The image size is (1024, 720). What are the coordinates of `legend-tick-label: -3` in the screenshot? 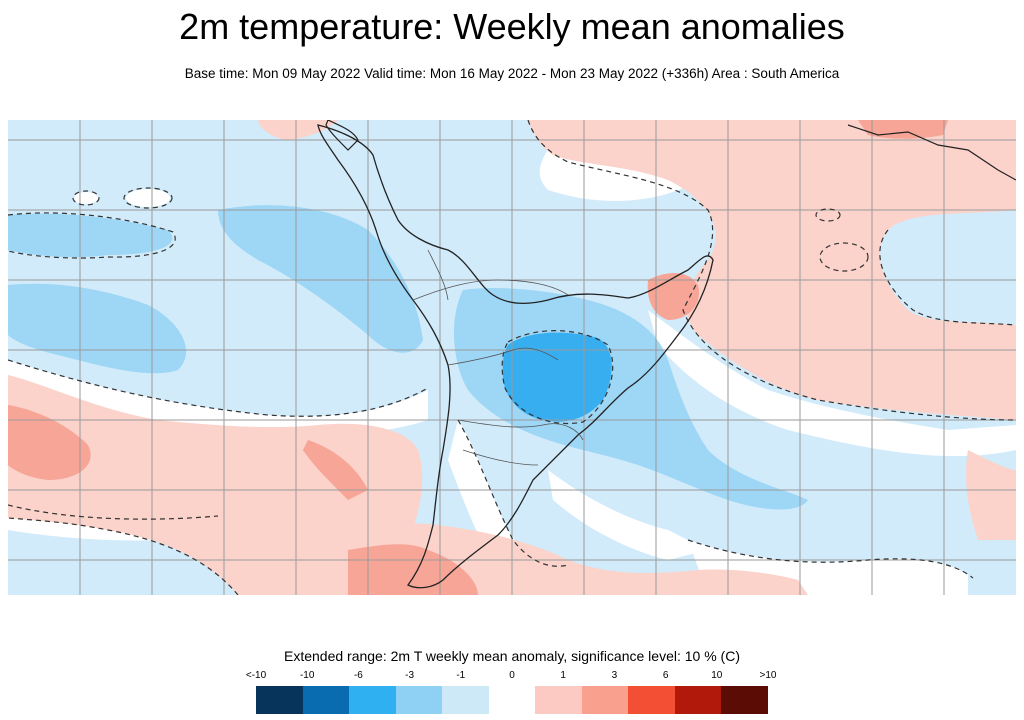 It's located at (410, 675).